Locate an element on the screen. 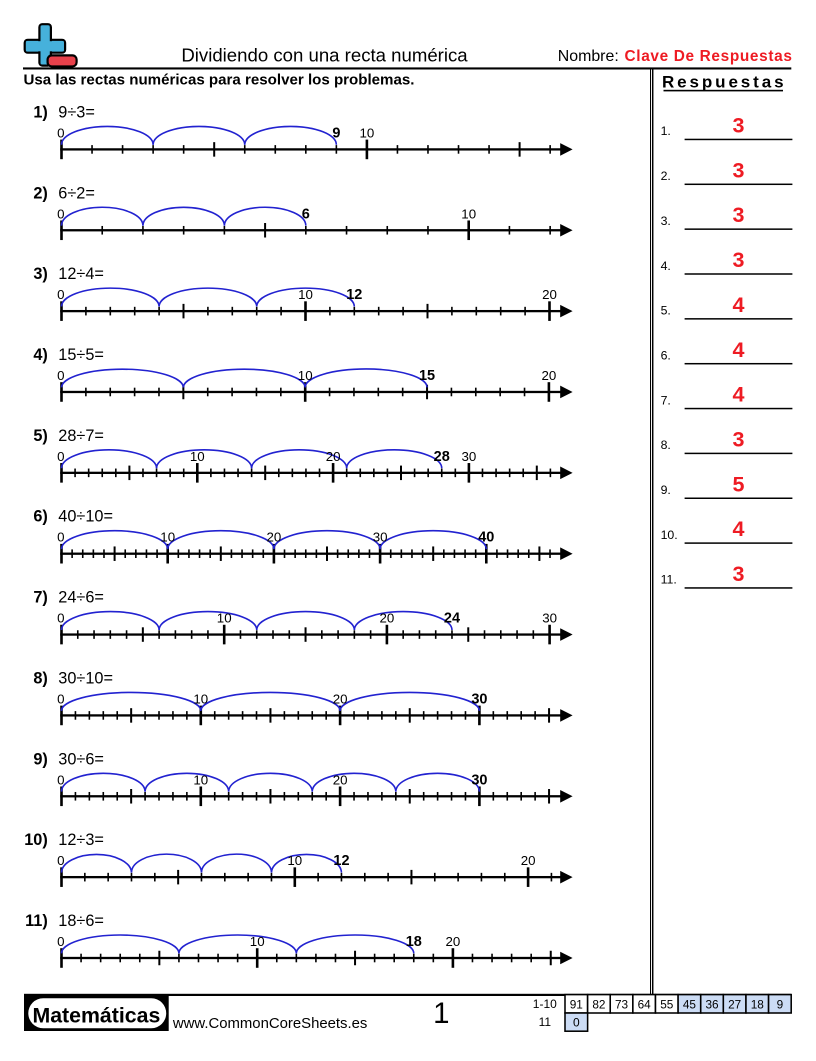 This screenshot has width=816, height=1061. svg-text: 5 is located at coordinates (739, 484).